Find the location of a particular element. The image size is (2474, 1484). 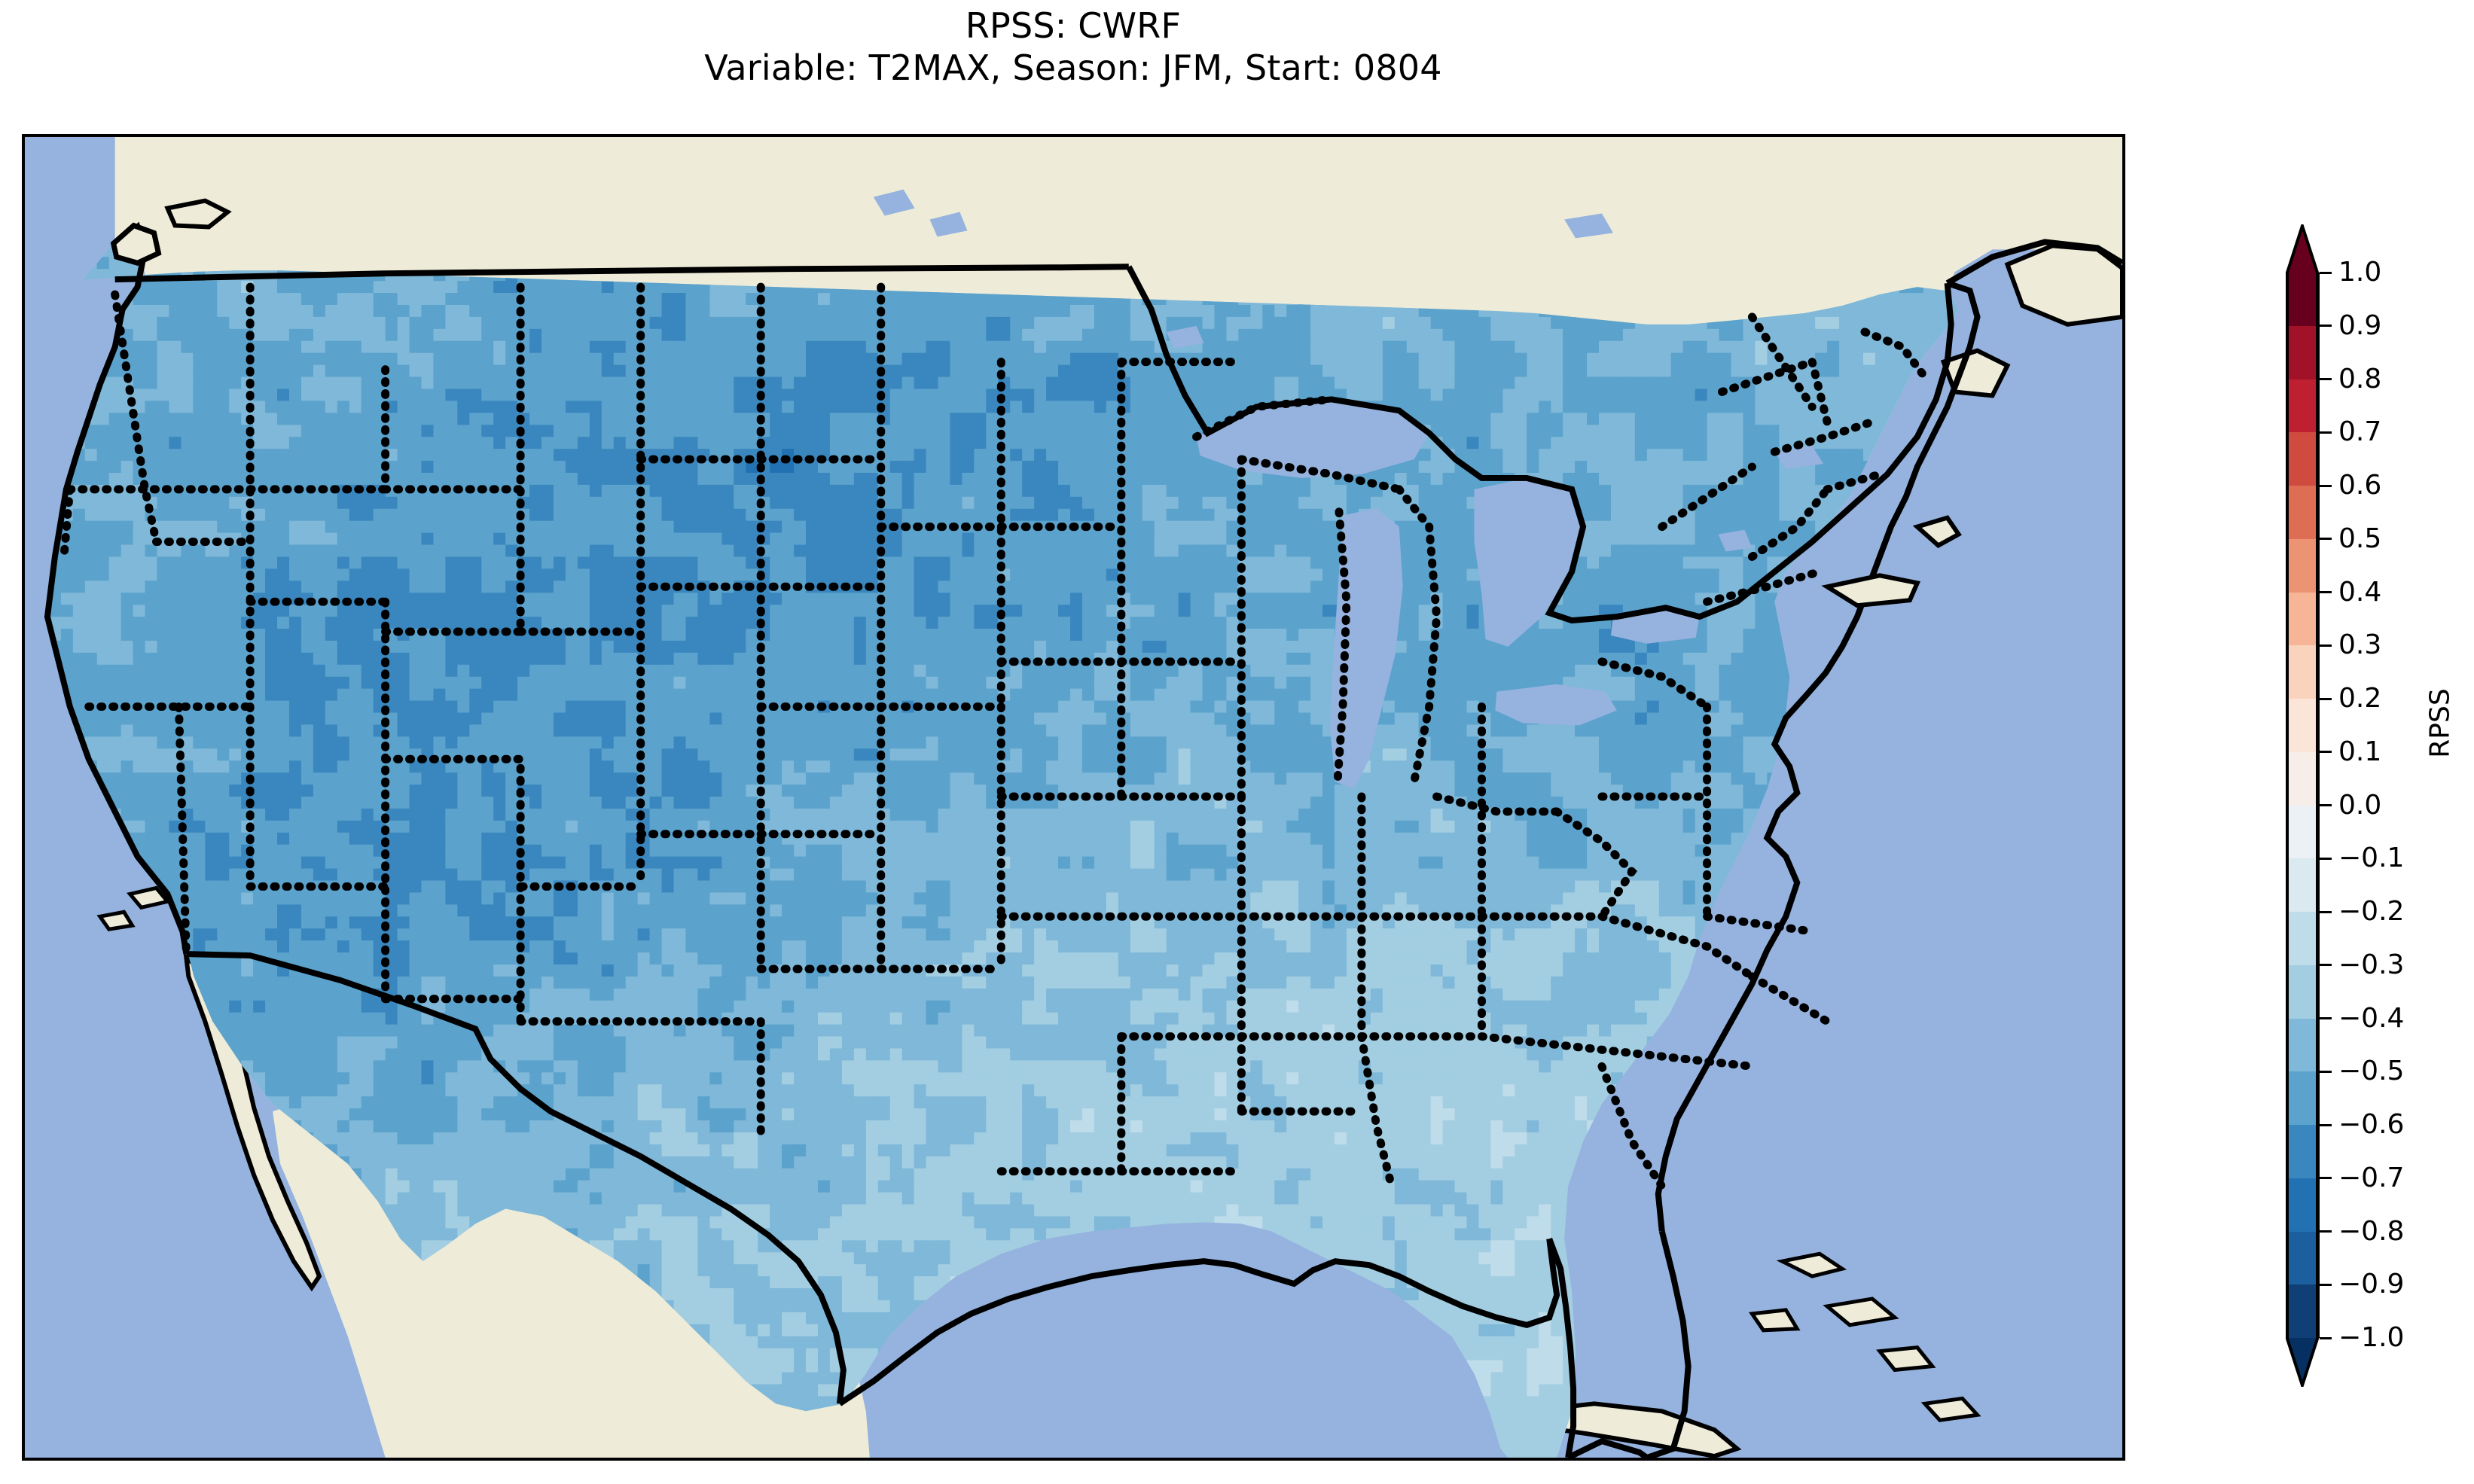

title-line-1: RPSS: CWRF is located at coordinates (1073, 25).